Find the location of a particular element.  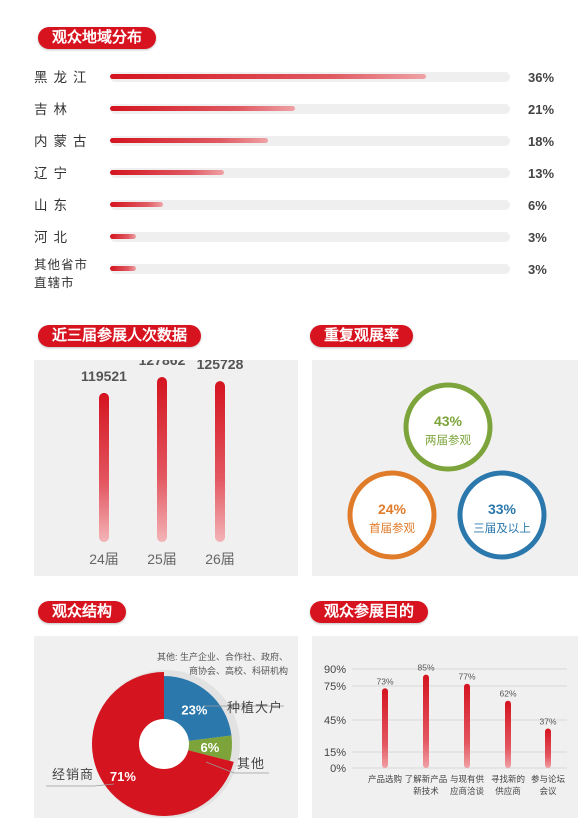

attendance-value: 125728 is located at coordinates (220, 366).